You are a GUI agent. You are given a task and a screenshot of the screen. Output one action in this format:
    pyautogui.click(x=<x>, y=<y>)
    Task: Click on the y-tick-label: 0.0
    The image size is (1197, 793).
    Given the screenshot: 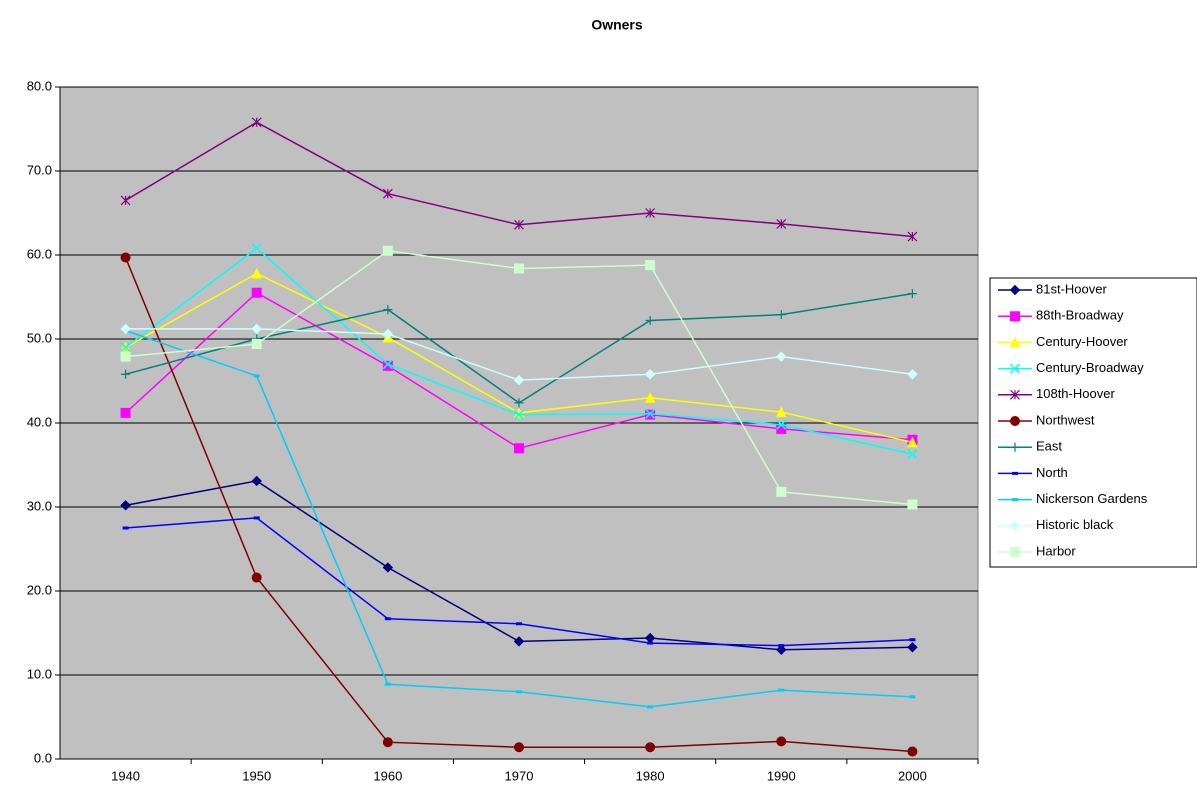 What is the action you would take?
    pyautogui.click(x=43, y=757)
    